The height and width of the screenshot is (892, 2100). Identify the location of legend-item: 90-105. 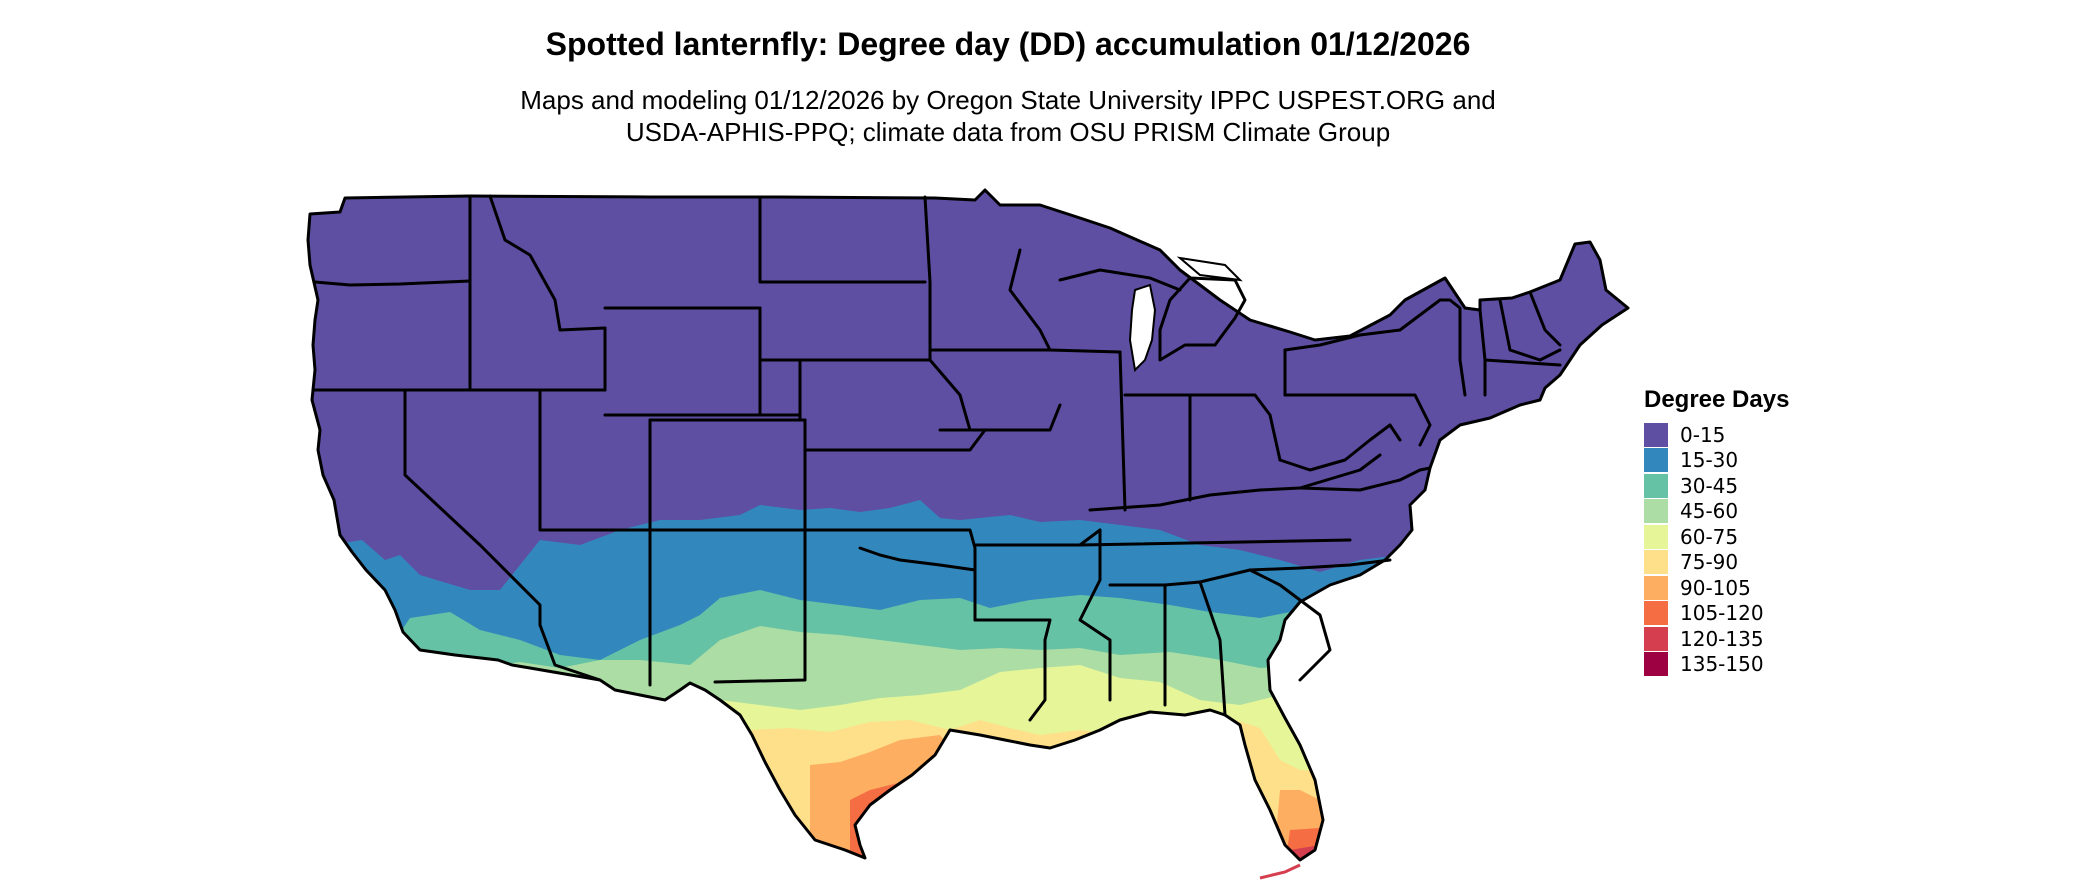
(1716, 588).